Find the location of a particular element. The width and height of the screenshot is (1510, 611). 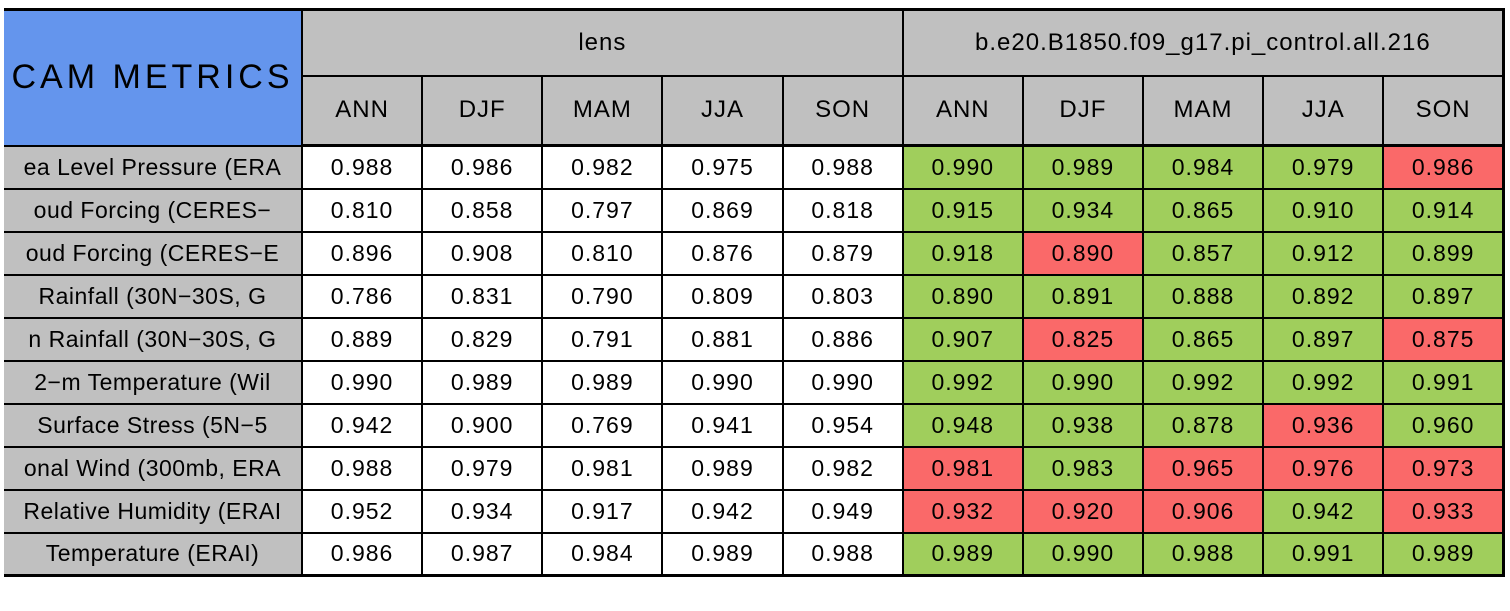

lens-value-cell: 0.809 is located at coordinates (722, 296).